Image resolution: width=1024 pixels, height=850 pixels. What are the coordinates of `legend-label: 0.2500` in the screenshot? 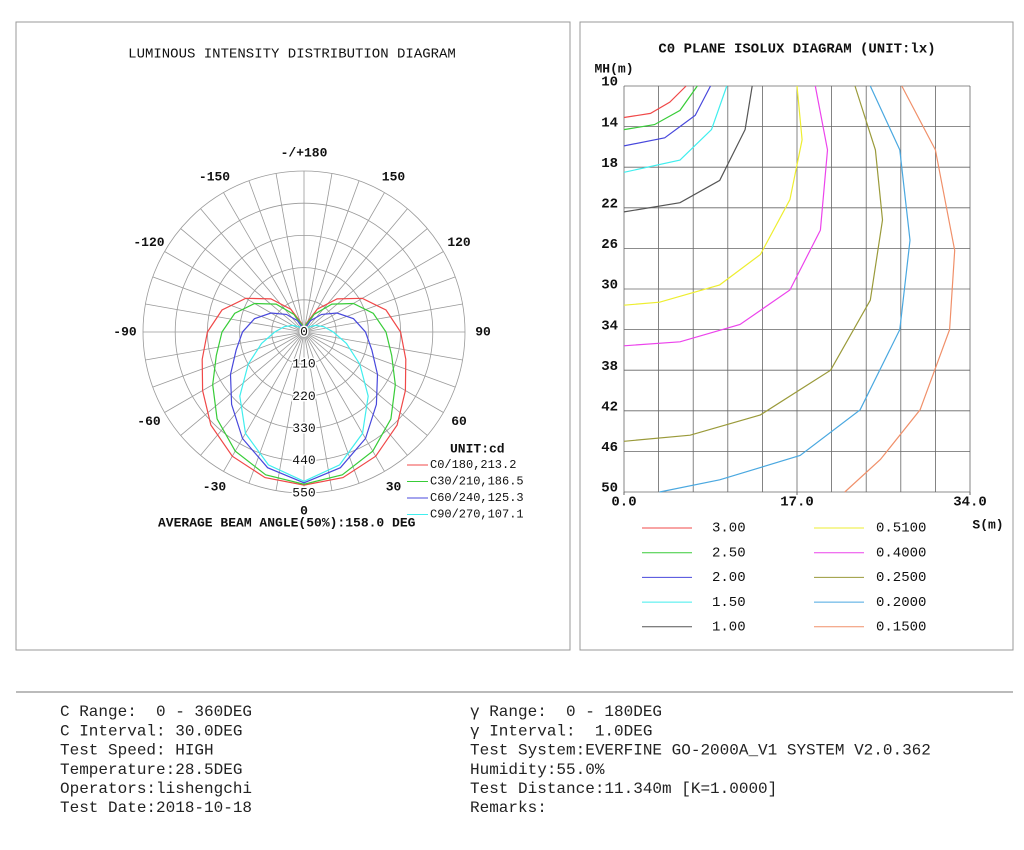 It's located at (901, 578).